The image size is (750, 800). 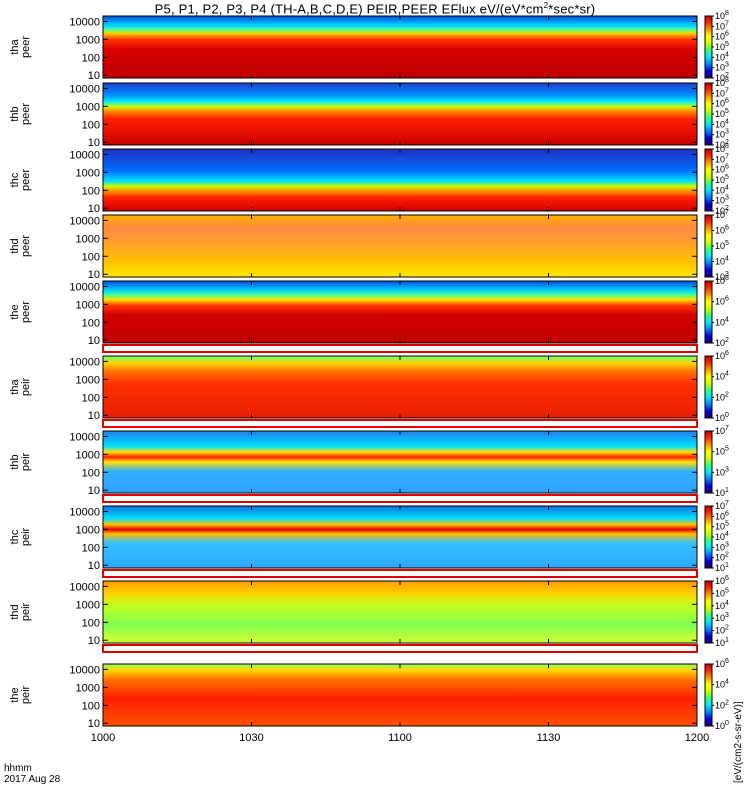 What do you see at coordinates (15, 179) in the screenshot?
I see `probe-label: thc` at bounding box center [15, 179].